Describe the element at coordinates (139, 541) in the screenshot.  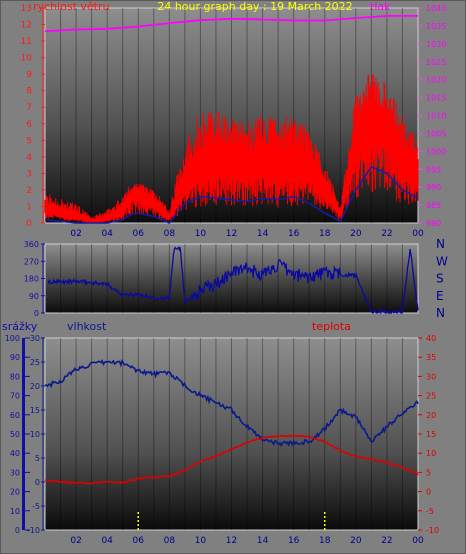
I see `x-tick-label: 06` at that location.